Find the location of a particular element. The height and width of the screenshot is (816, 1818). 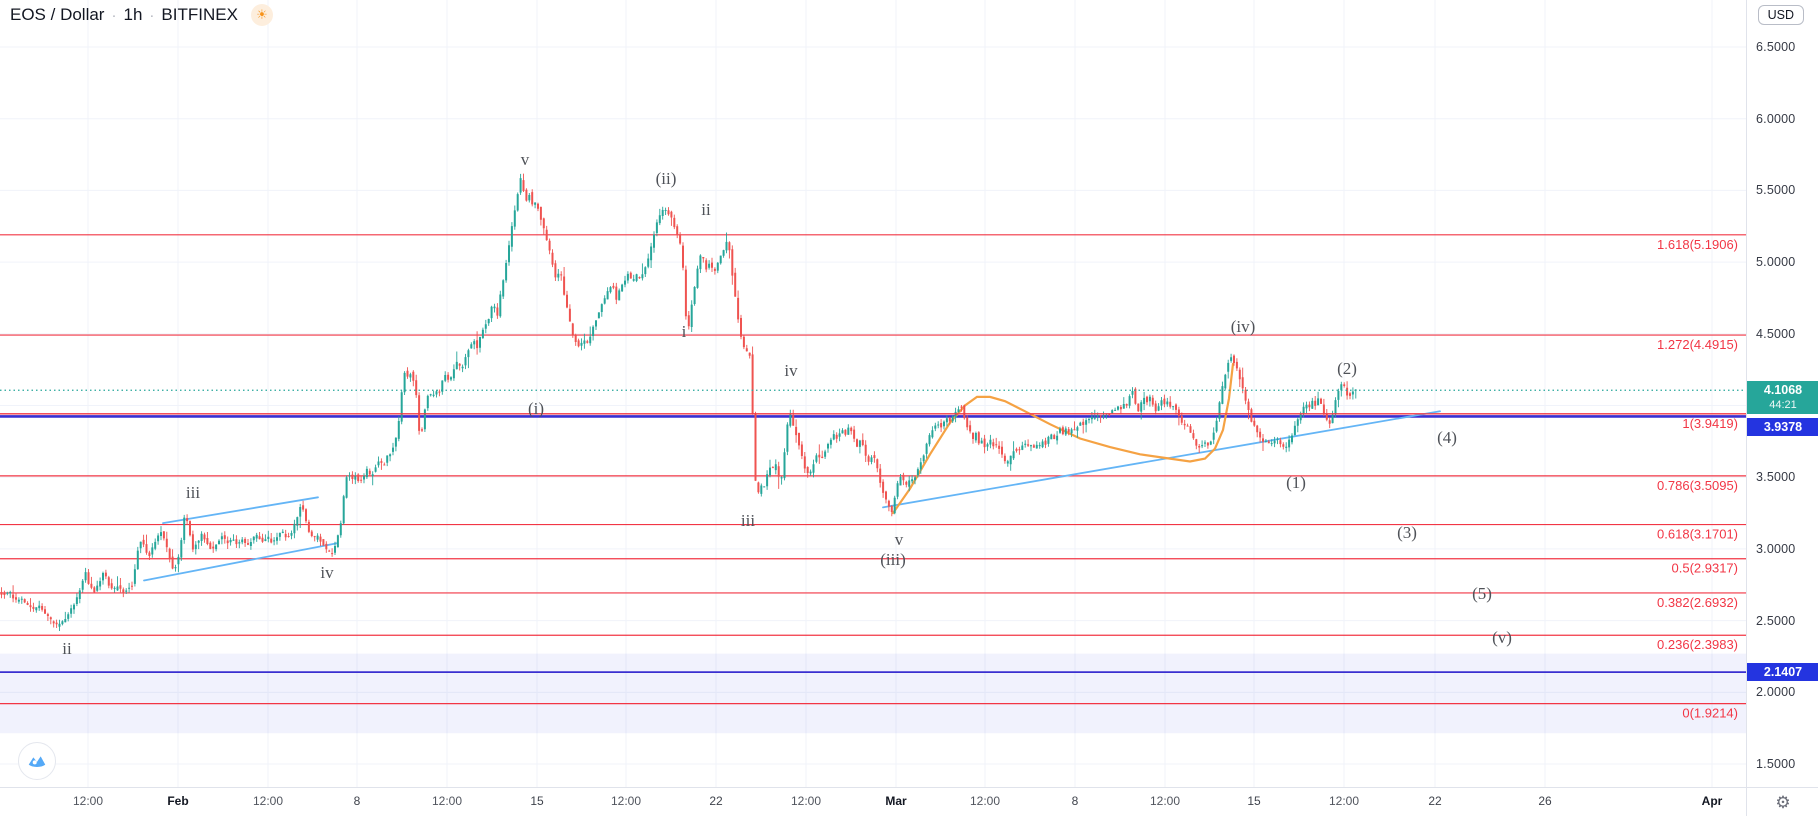

time-tick-label: 26 is located at coordinates (1545, 801).